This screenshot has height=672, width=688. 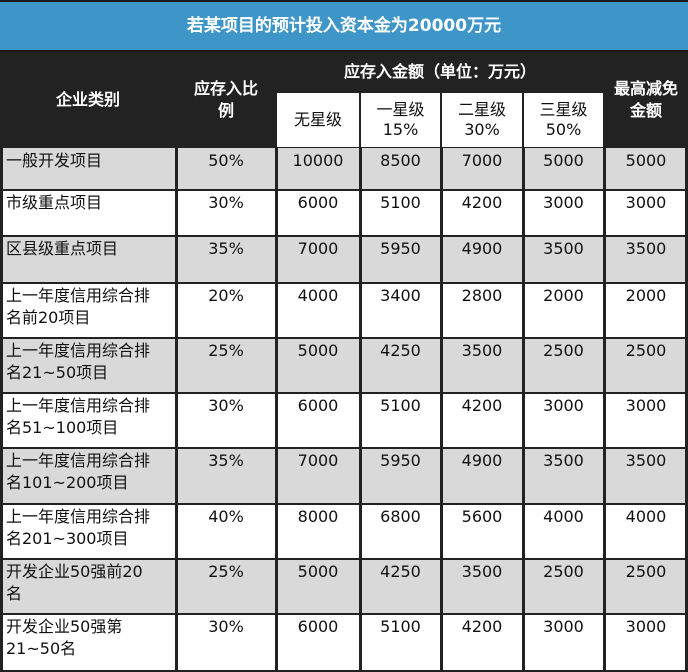 What do you see at coordinates (226, 531) in the screenshot?
I see `table-row-ratio: 40%` at bounding box center [226, 531].